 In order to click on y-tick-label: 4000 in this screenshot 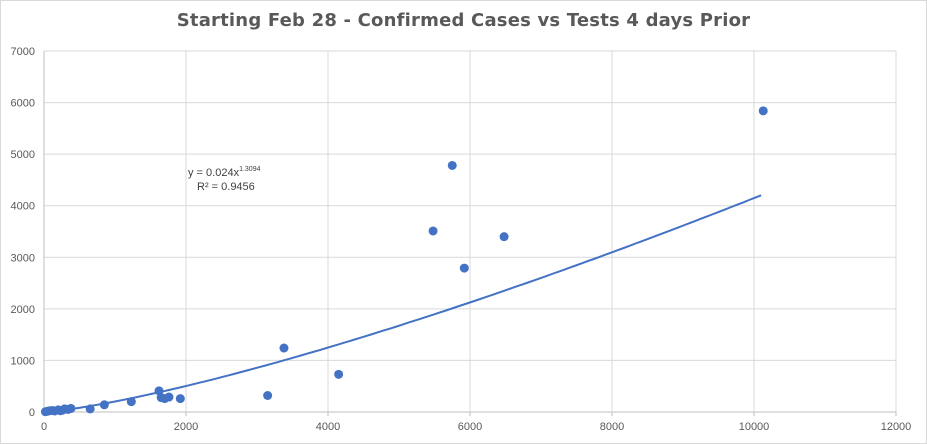, I will do `click(23, 207)`.